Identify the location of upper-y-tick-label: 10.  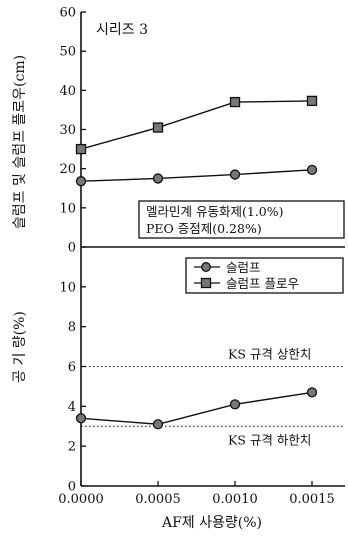
(67, 208).